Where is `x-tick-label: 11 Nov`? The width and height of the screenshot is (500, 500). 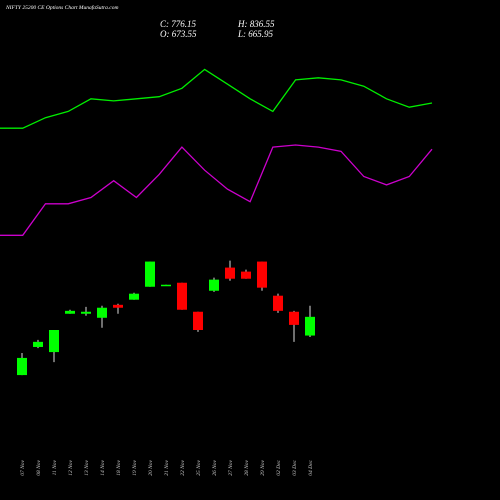 x-tick-label: 11 Nov is located at coordinates (55, 467).